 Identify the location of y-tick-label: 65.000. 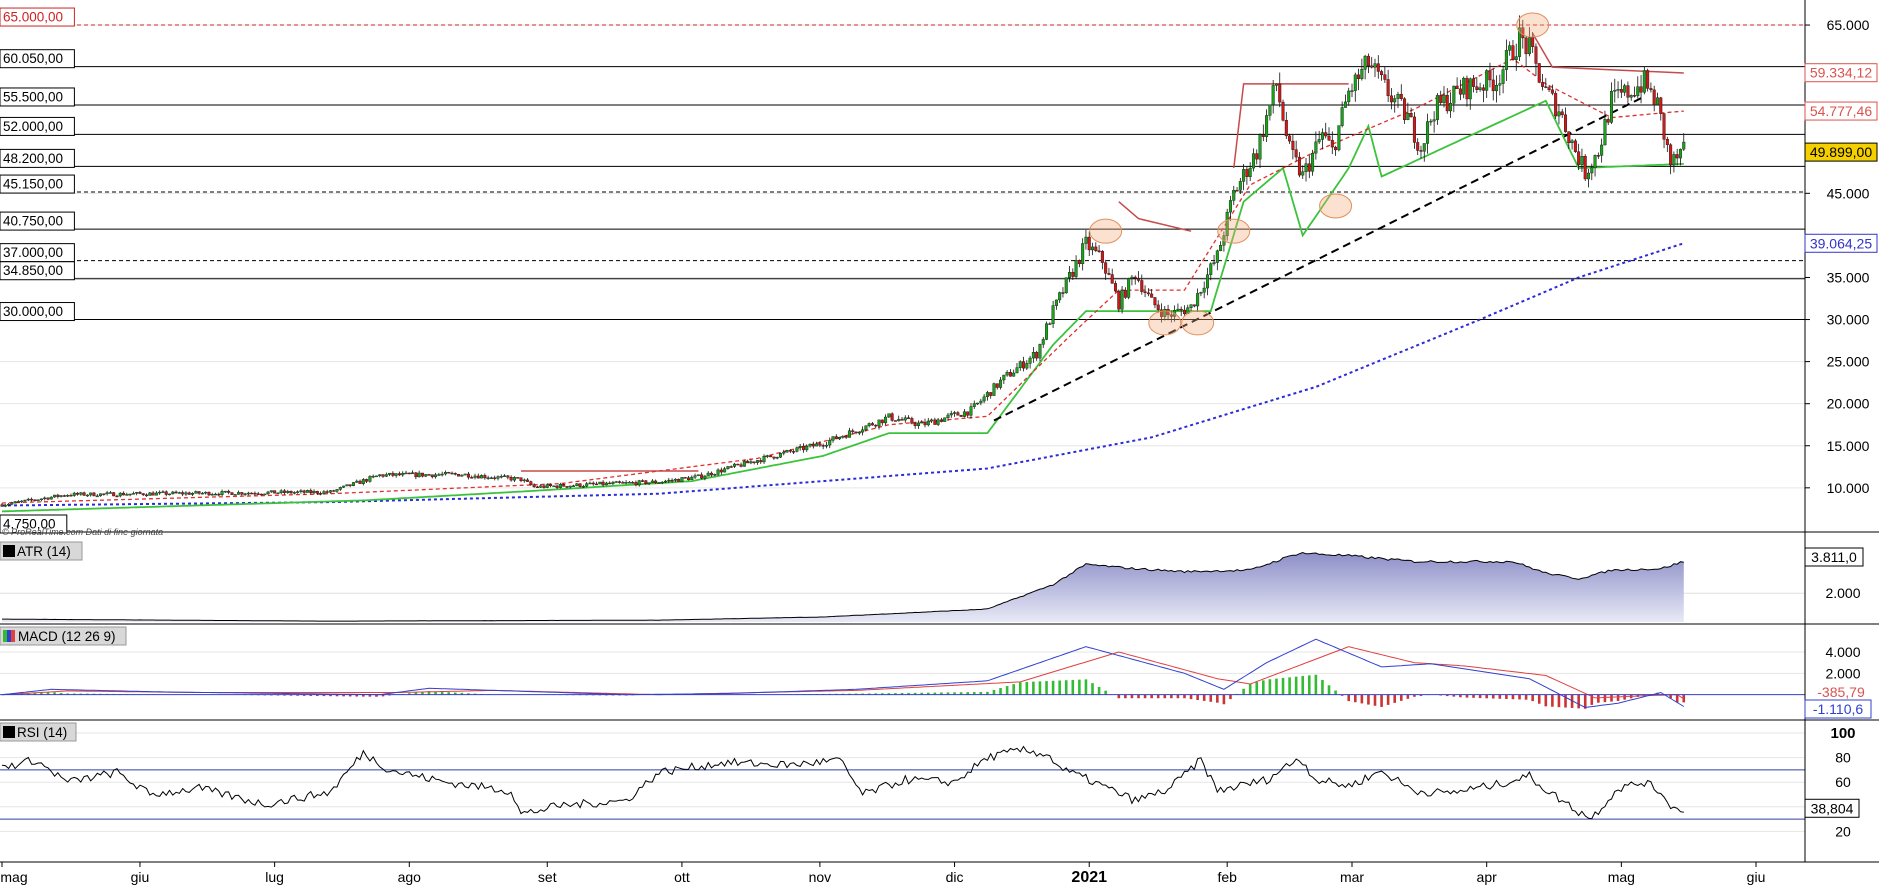
(1848, 25).